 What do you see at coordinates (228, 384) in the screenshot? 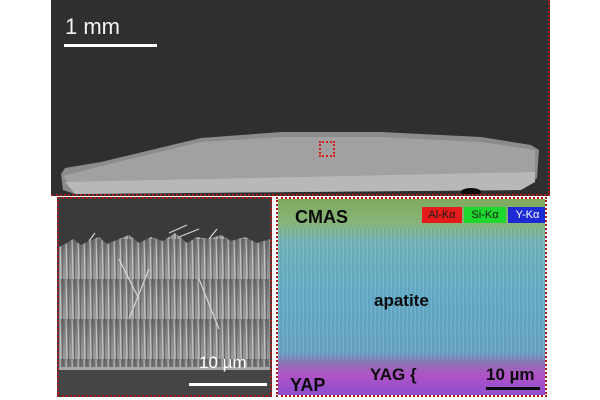
I see `scale-bar-fibers` at bounding box center [228, 384].